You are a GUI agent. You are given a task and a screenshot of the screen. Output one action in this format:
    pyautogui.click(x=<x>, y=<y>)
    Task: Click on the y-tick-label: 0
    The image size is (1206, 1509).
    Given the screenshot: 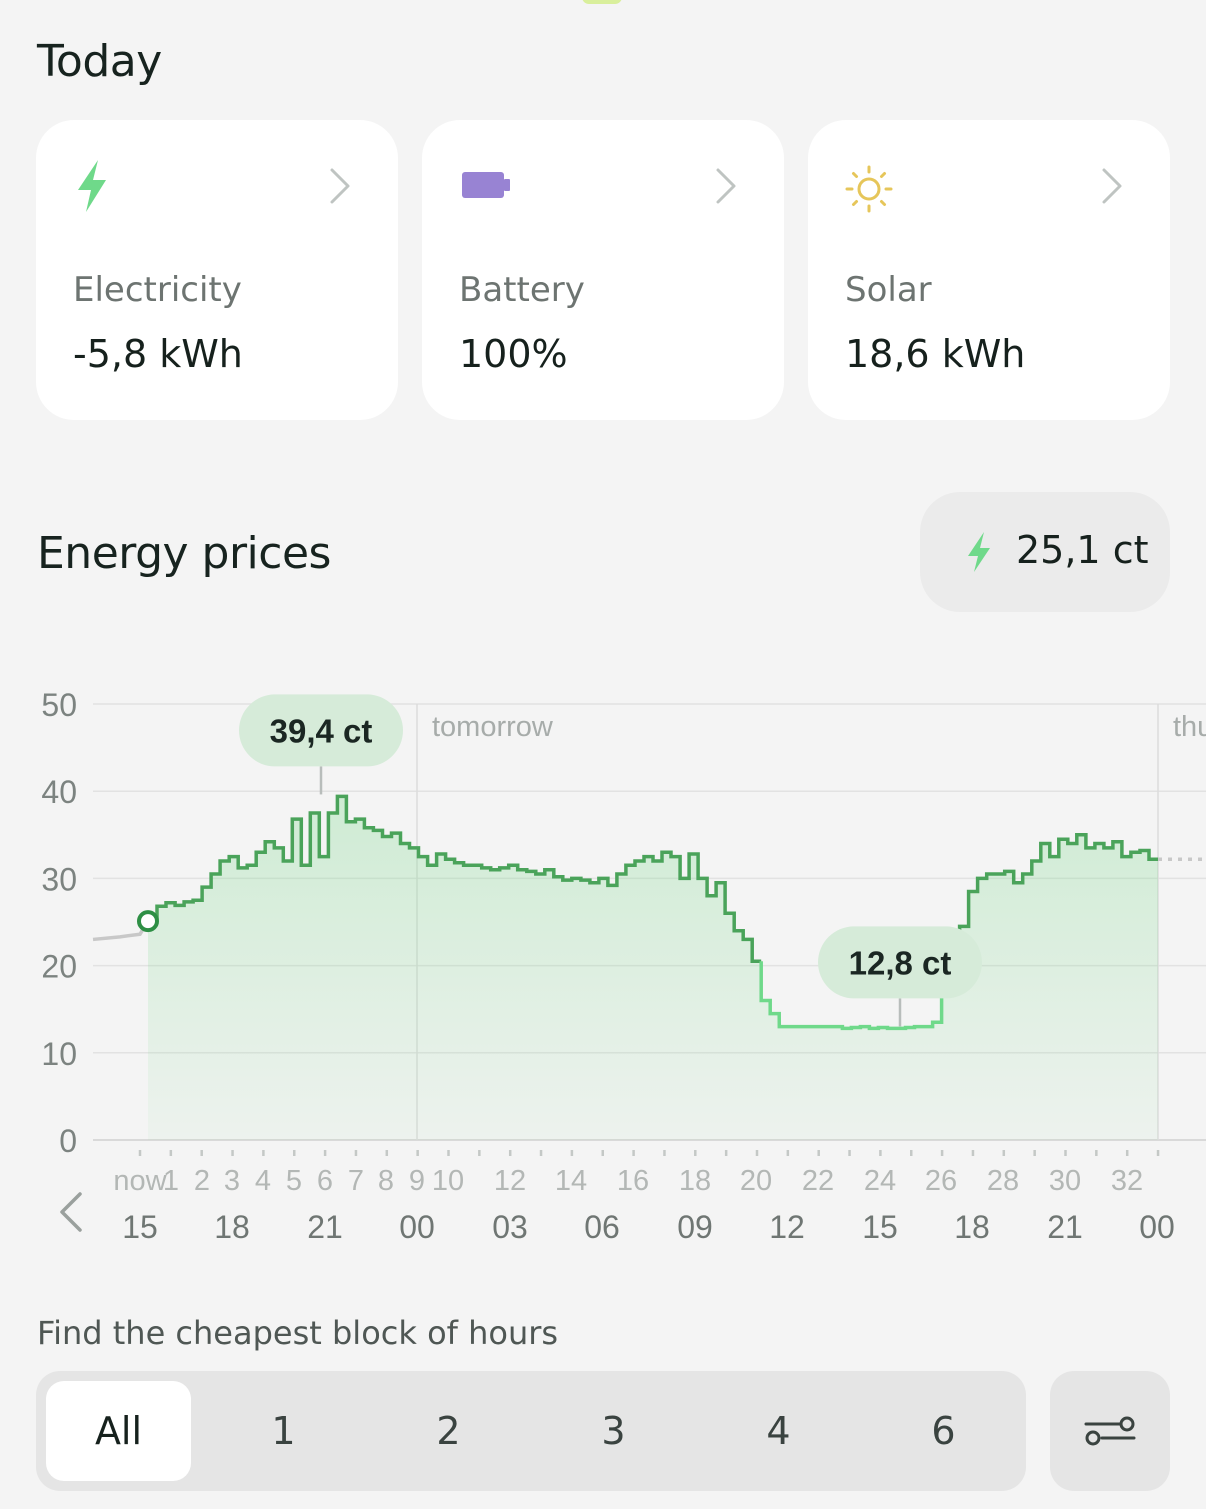 What is the action you would take?
    pyautogui.click(x=68, y=1141)
    